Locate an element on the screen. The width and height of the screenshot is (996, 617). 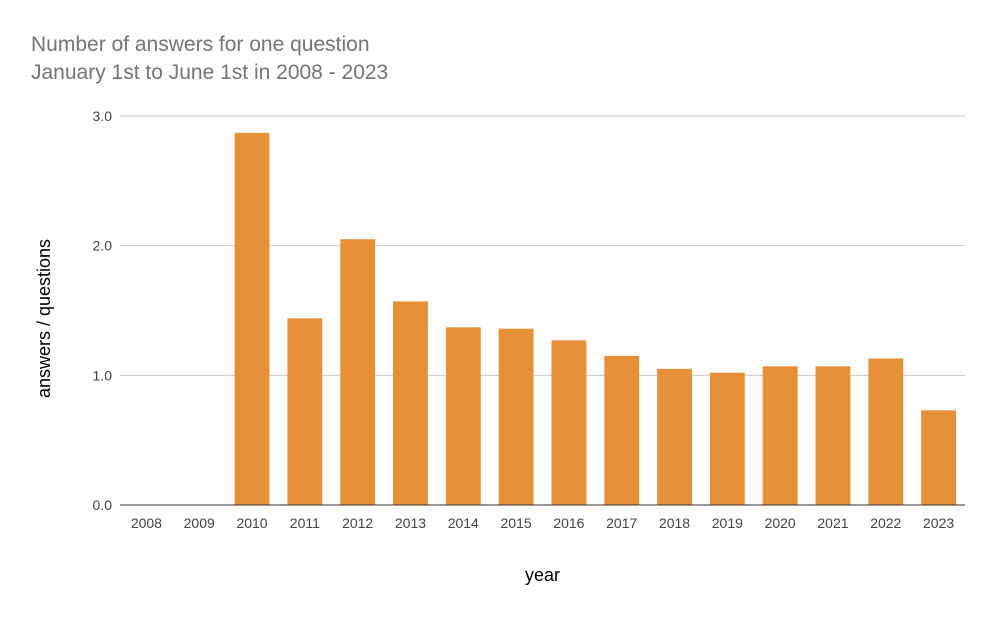
x-tick-label: 2020 is located at coordinates (780, 523).